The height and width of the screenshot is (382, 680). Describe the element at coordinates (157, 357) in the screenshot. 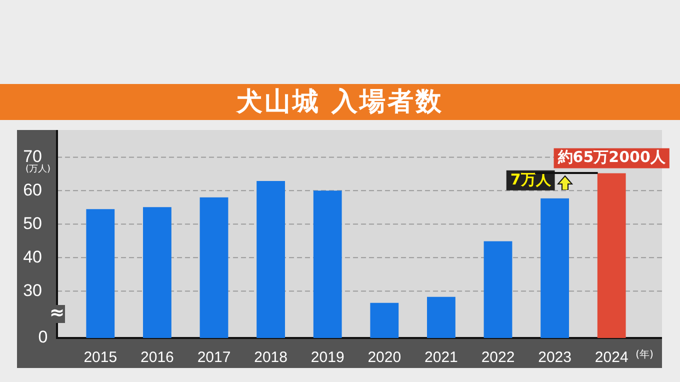

I see `x-tick-label: 2016` at that location.